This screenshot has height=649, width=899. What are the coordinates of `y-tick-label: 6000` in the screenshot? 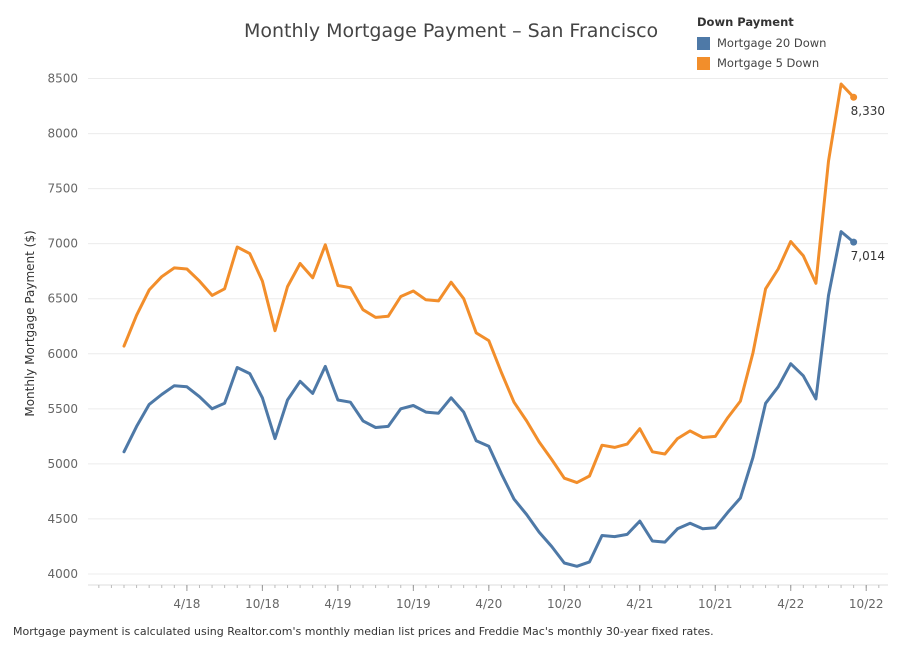 It's located at (62, 354).